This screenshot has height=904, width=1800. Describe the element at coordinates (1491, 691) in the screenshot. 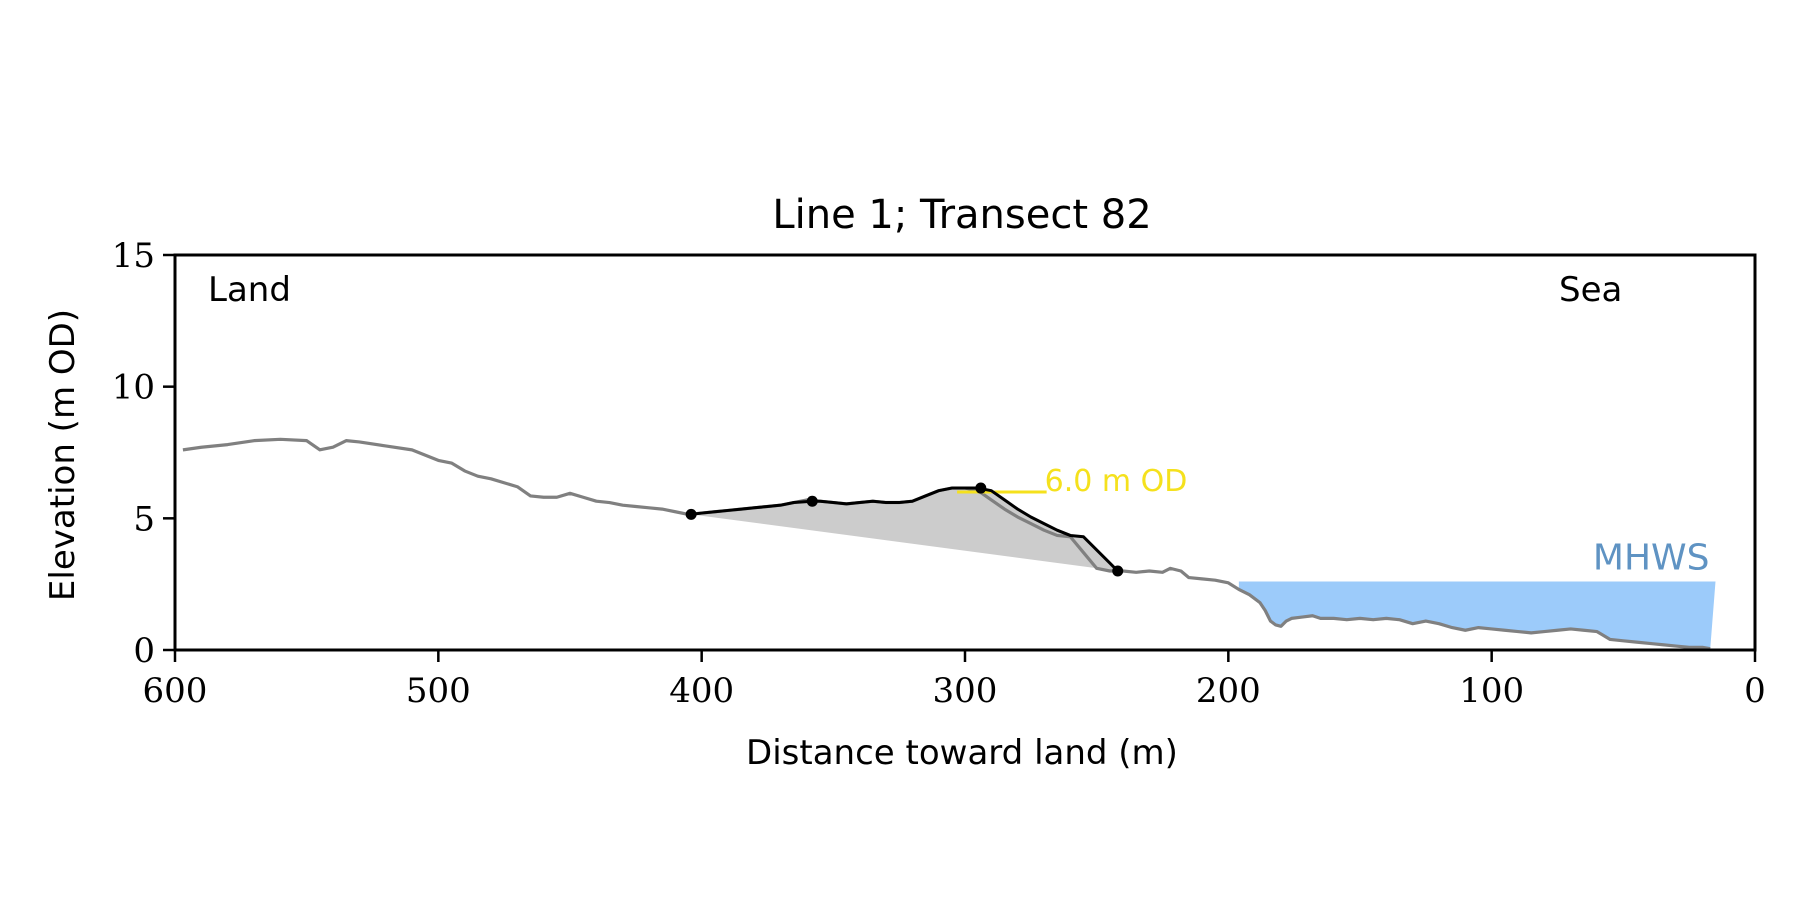

I see `x-tick-label: 100` at that location.